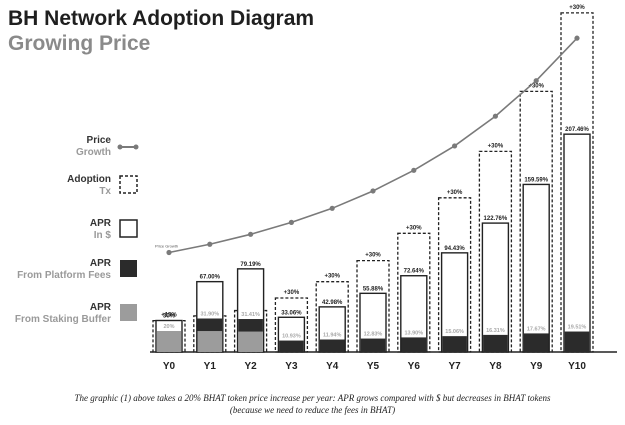  I want to click on apr-bhat-label-Y1: 31.90%, so click(209, 315).